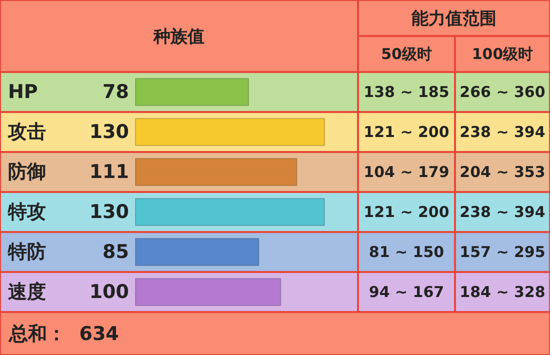 The height and width of the screenshot is (355, 550). I want to click on table-cell: 204 ~ 353, so click(502, 172).